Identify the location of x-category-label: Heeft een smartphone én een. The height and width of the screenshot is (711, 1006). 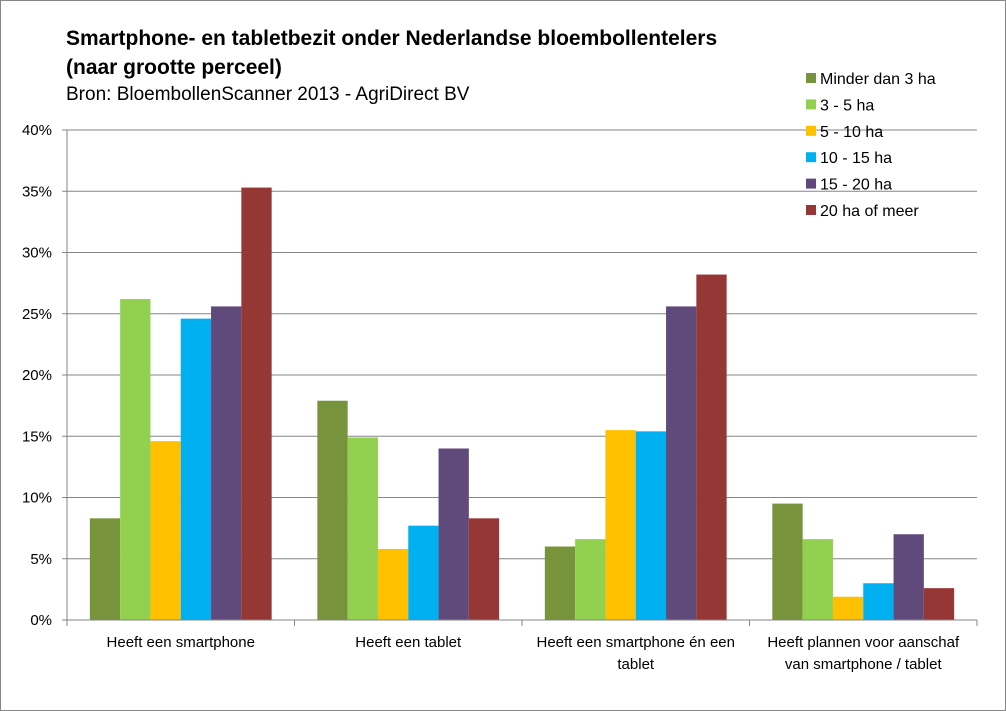
(636, 642).